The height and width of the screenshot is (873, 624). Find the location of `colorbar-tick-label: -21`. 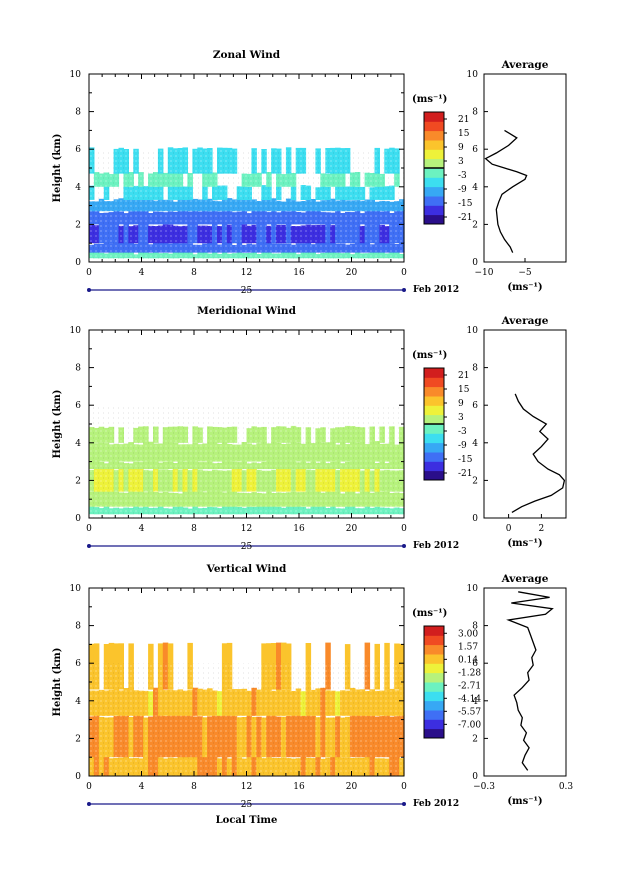

colorbar-tick-label: -21 is located at coordinates (465, 218).